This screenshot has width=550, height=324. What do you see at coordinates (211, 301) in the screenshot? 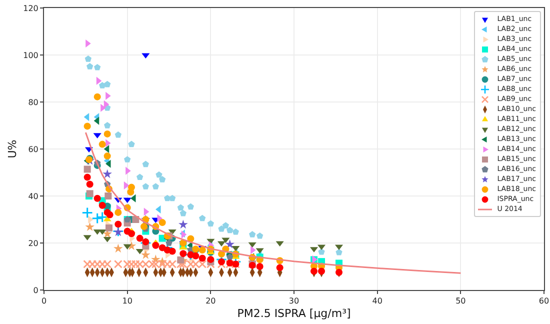
I see `x-tick-label: 20` at bounding box center [211, 301].